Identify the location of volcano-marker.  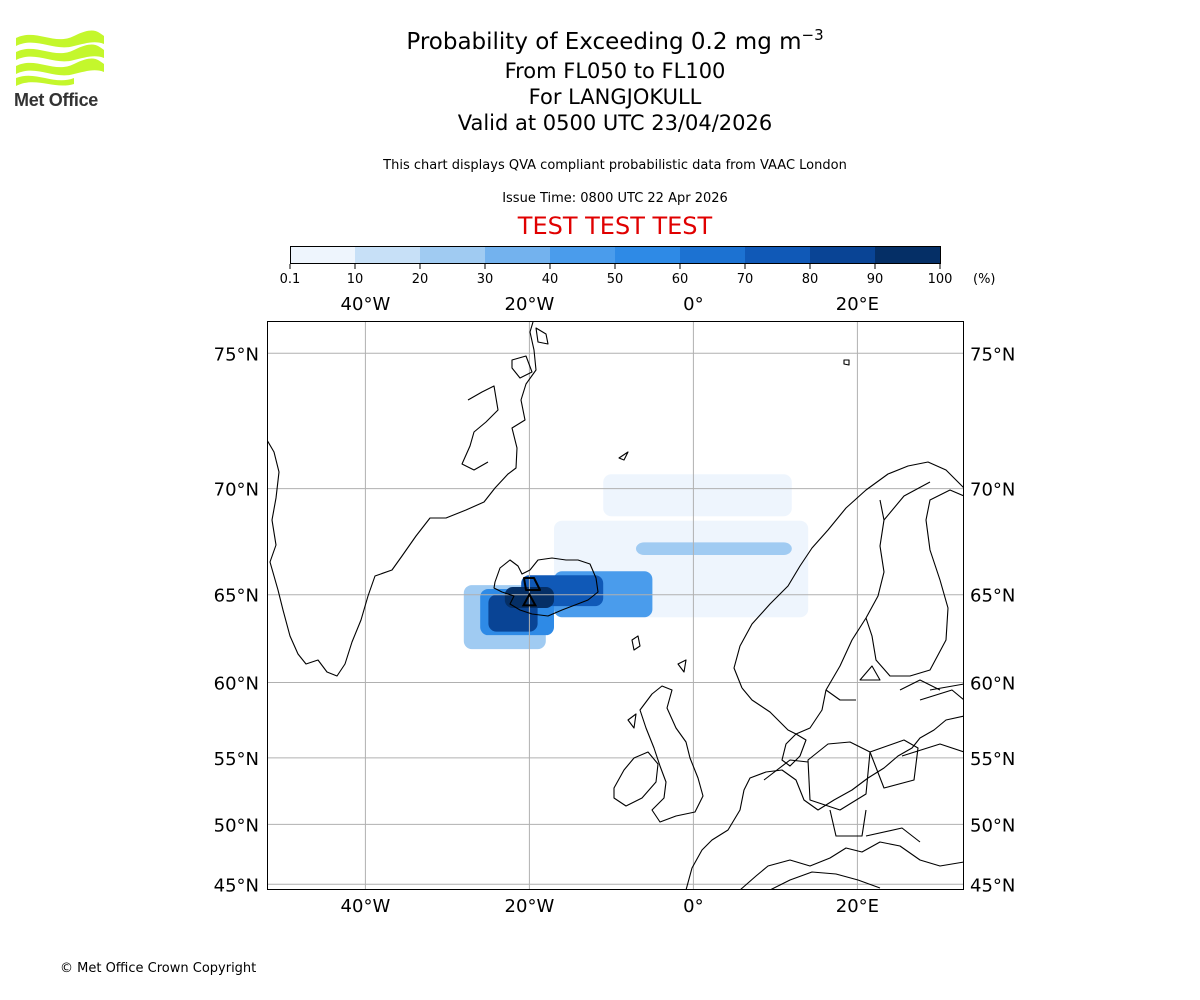
(529, 599).